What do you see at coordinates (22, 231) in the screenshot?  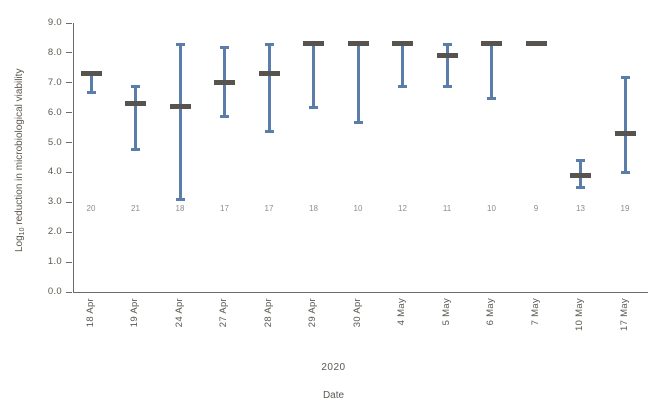 I see `y-axis-title-subscript: 10` at bounding box center [22, 231].